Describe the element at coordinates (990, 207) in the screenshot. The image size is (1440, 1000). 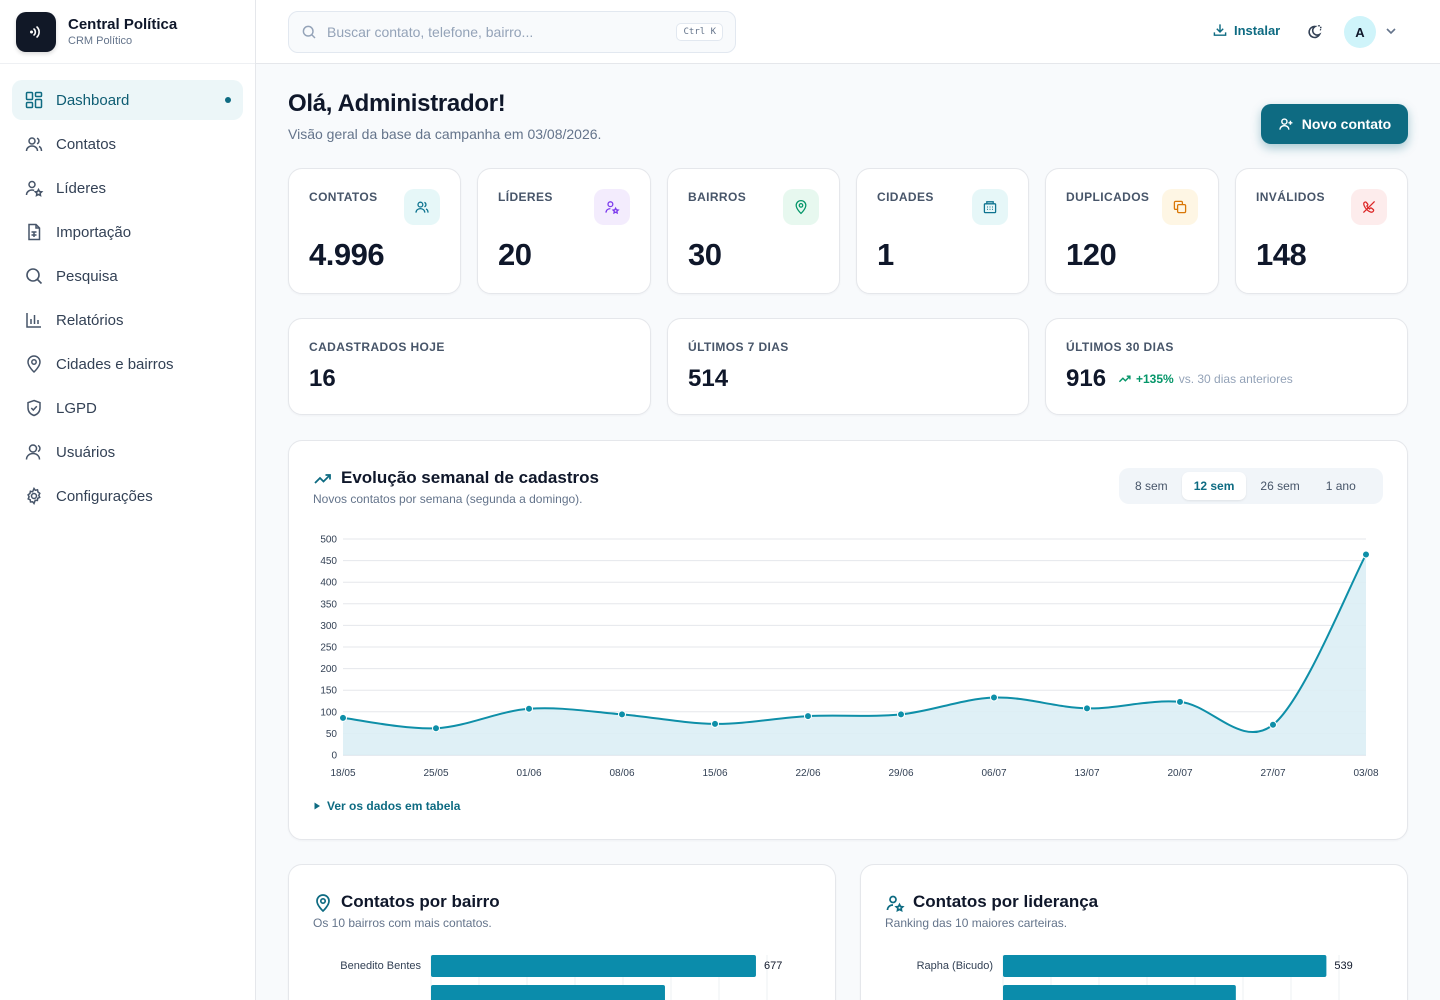
I see `building-icon` at that location.